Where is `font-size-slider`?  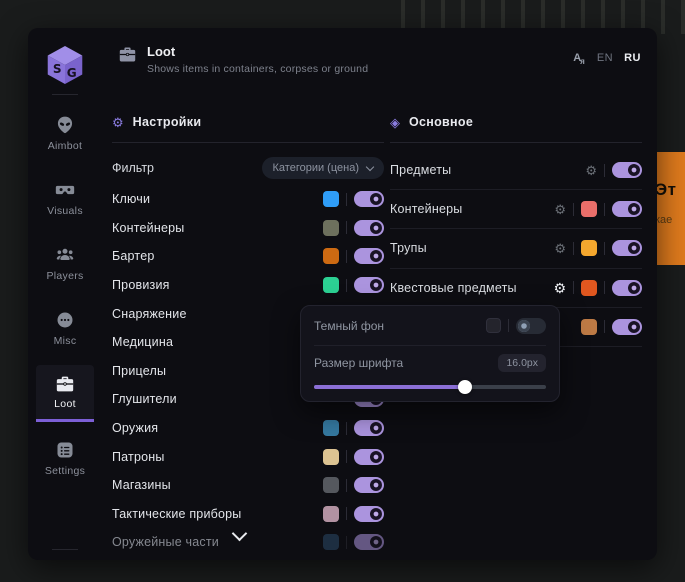
font-size-slider is located at coordinates (430, 387).